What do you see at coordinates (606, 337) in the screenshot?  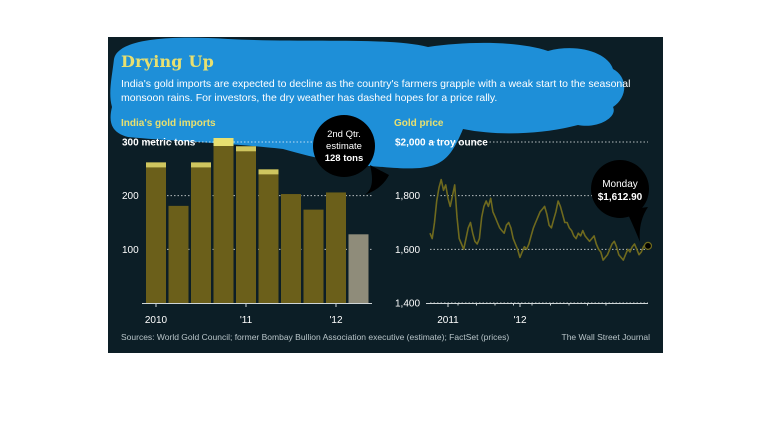 I see `credit-note: The Wall Street Journal` at bounding box center [606, 337].